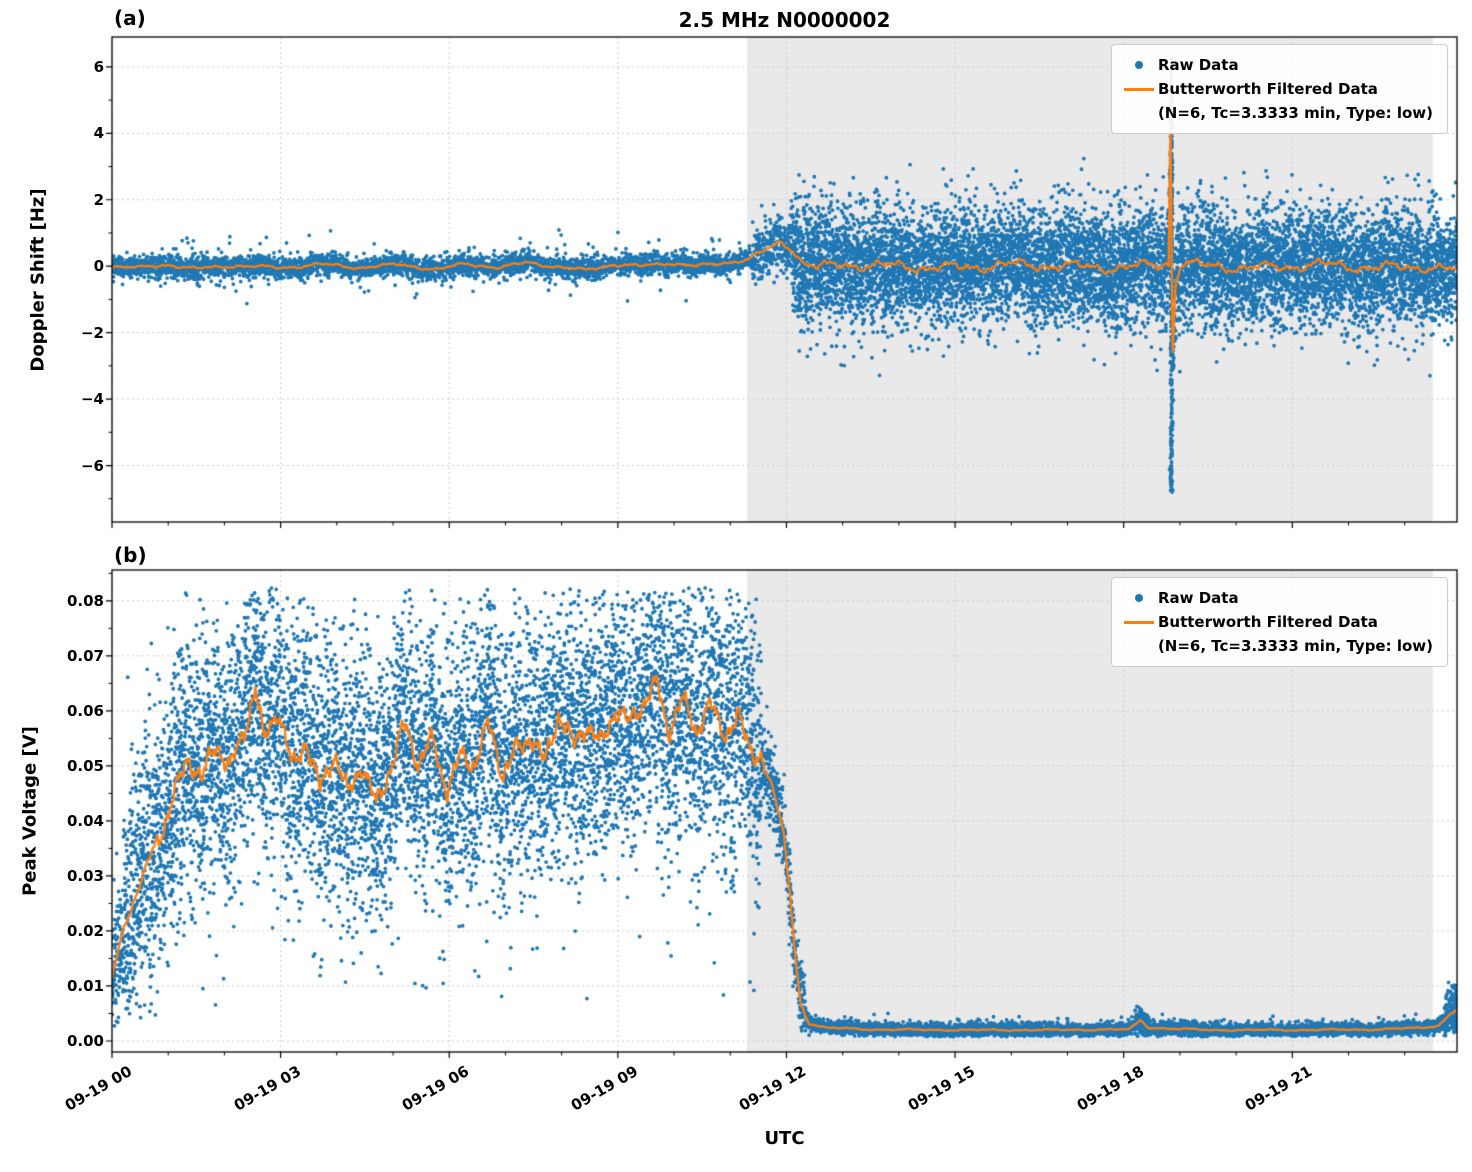 The image size is (1472, 1172). Describe the element at coordinates (85, 985) in the screenshot. I see `y-tick-label-b-7: 0.01` at that location.